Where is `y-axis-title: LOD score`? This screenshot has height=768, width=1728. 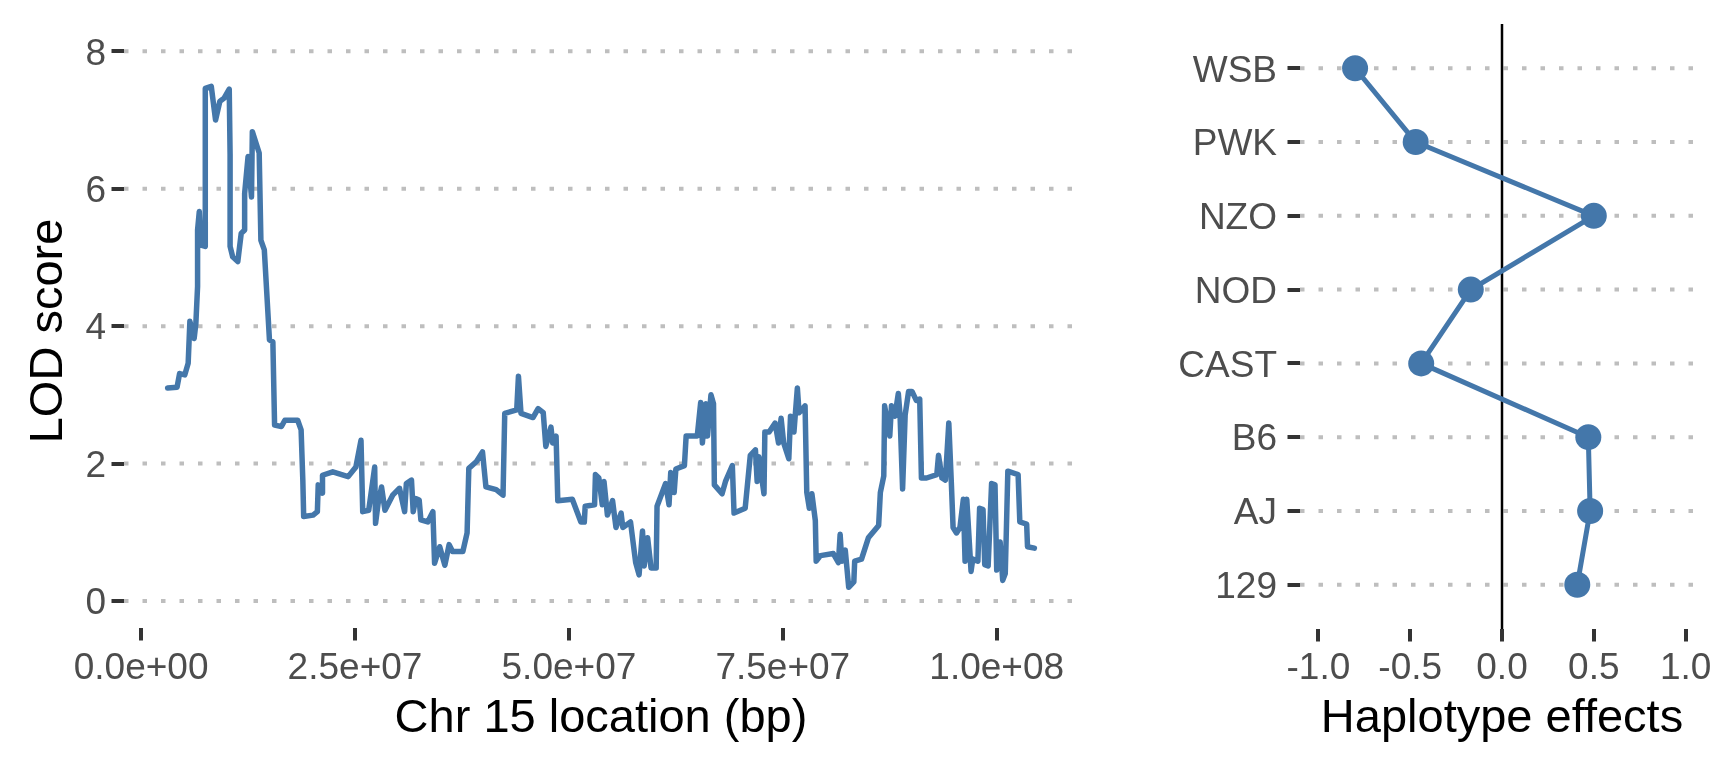 y-axis-title: LOD score is located at coordinates (45, 331).